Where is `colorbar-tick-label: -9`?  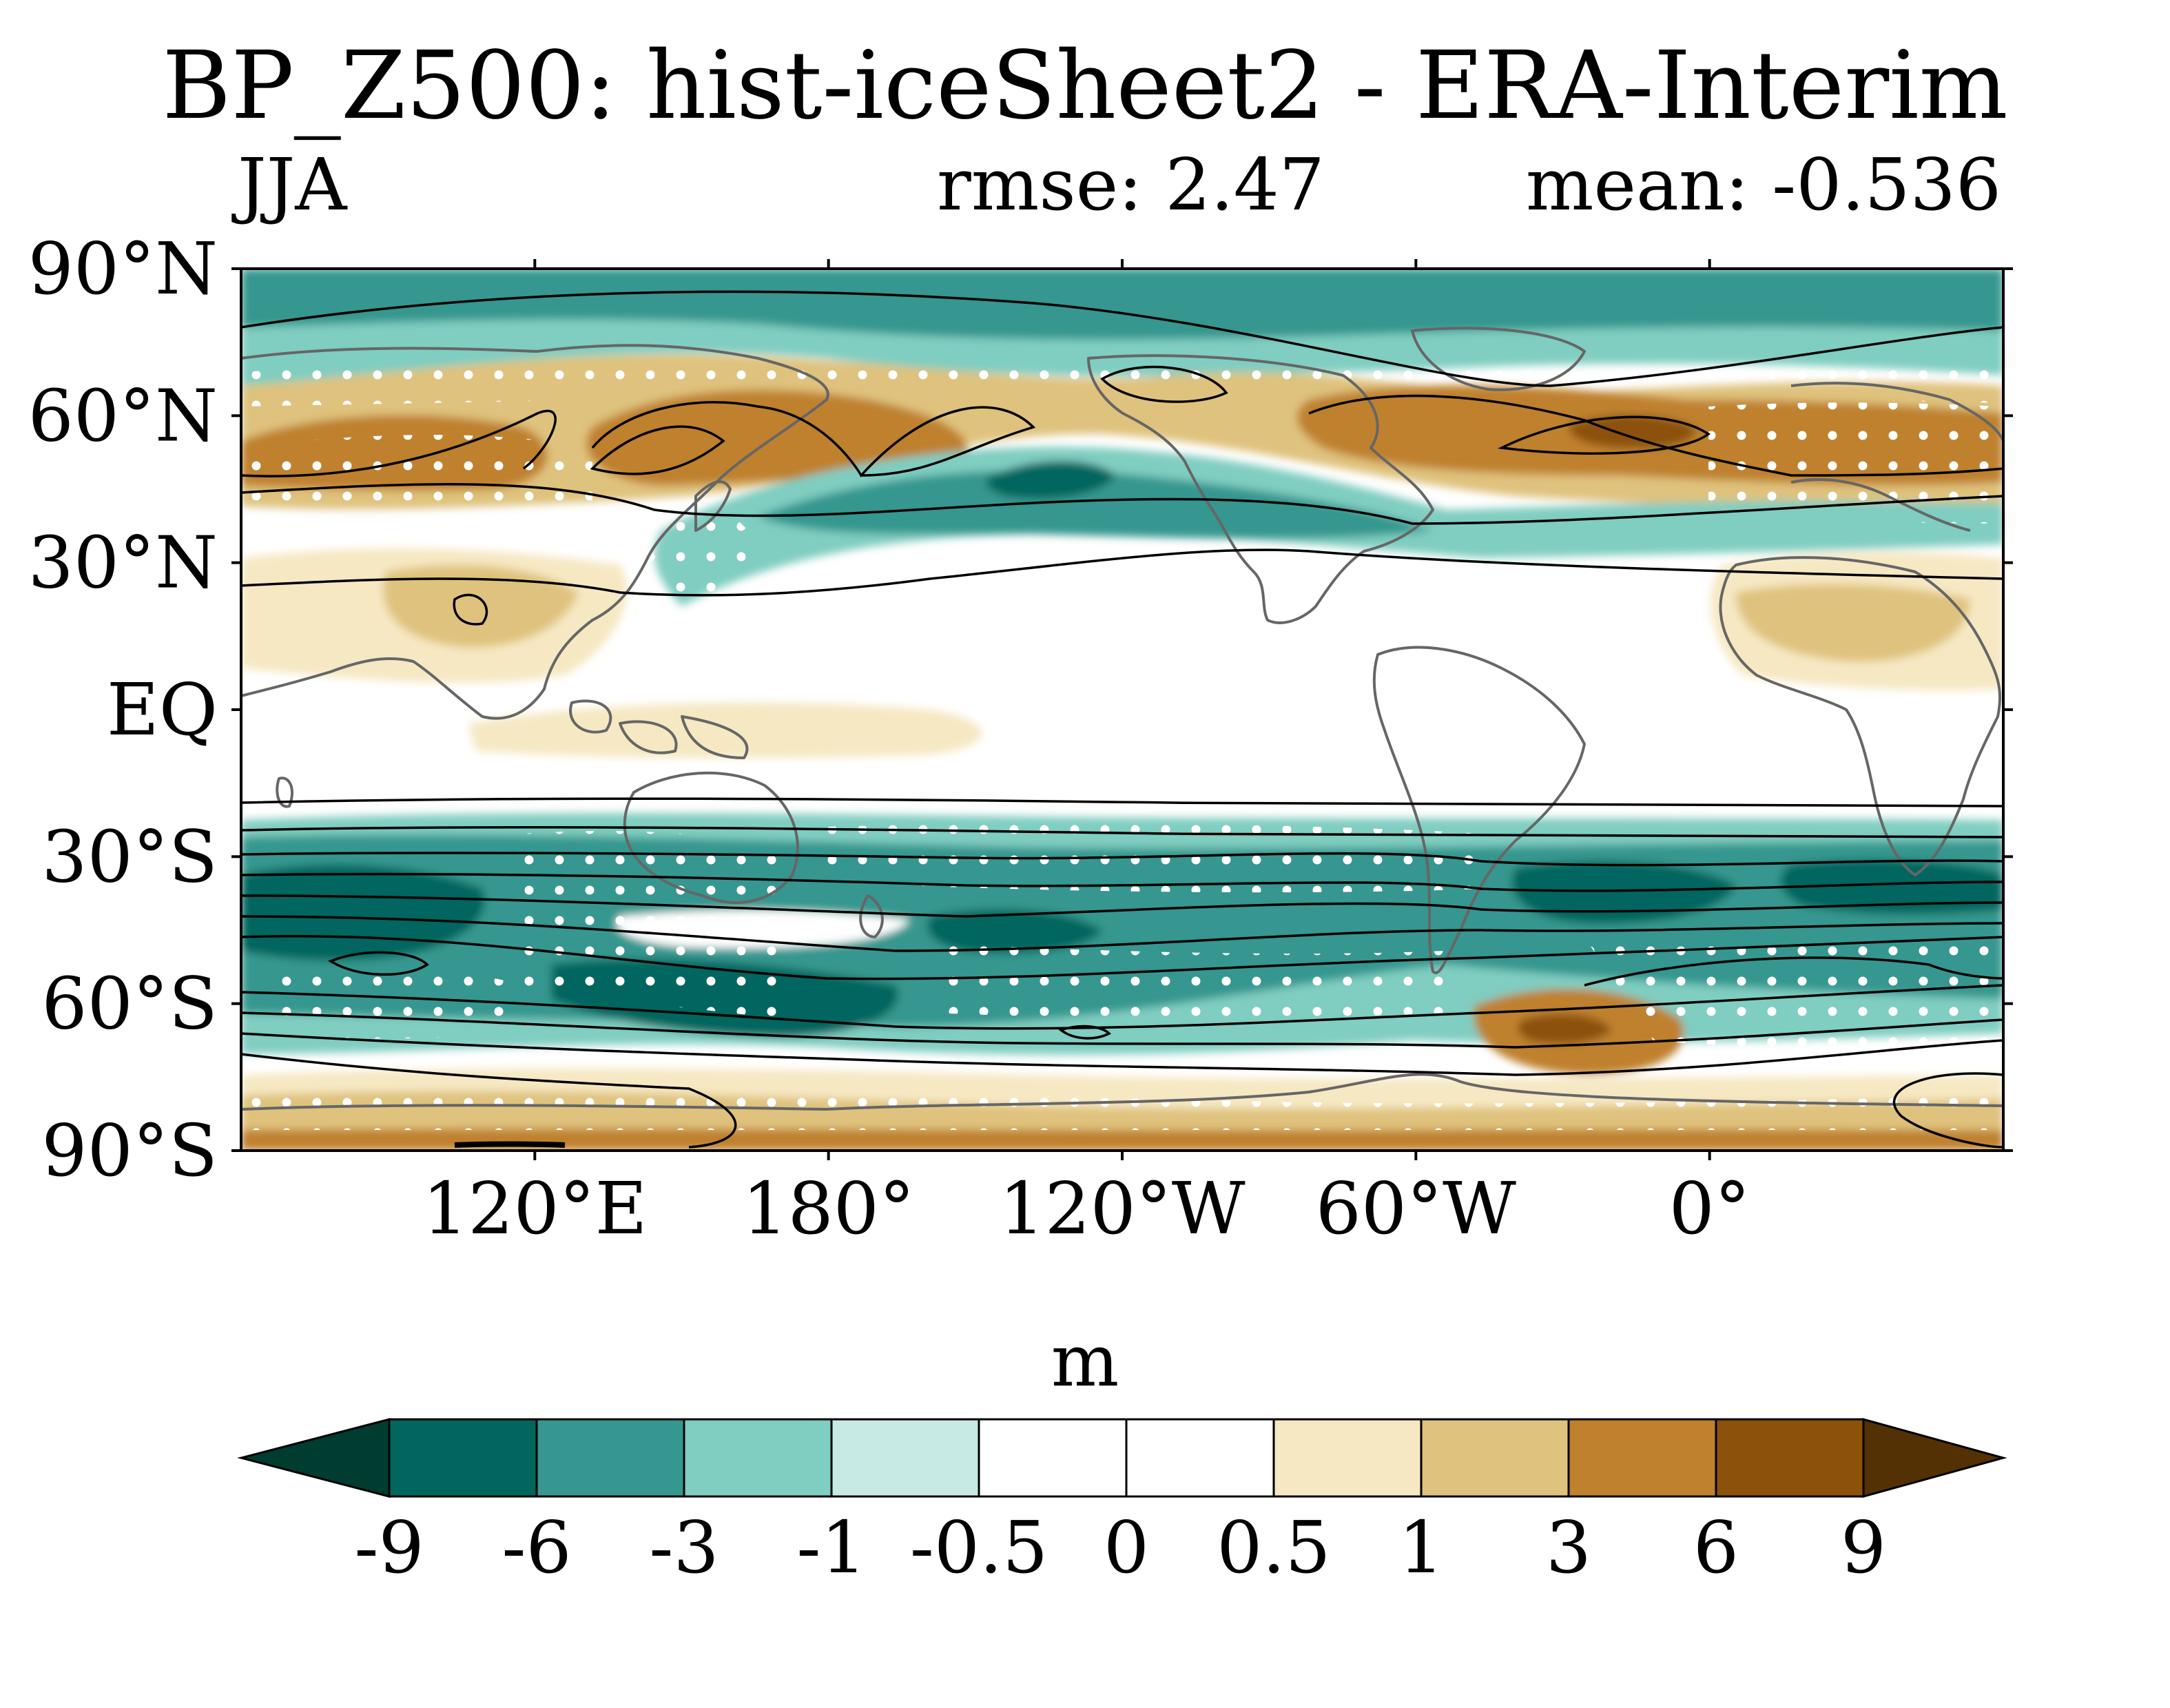 colorbar-tick-label: -9 is located at coordinates (389, 1547).